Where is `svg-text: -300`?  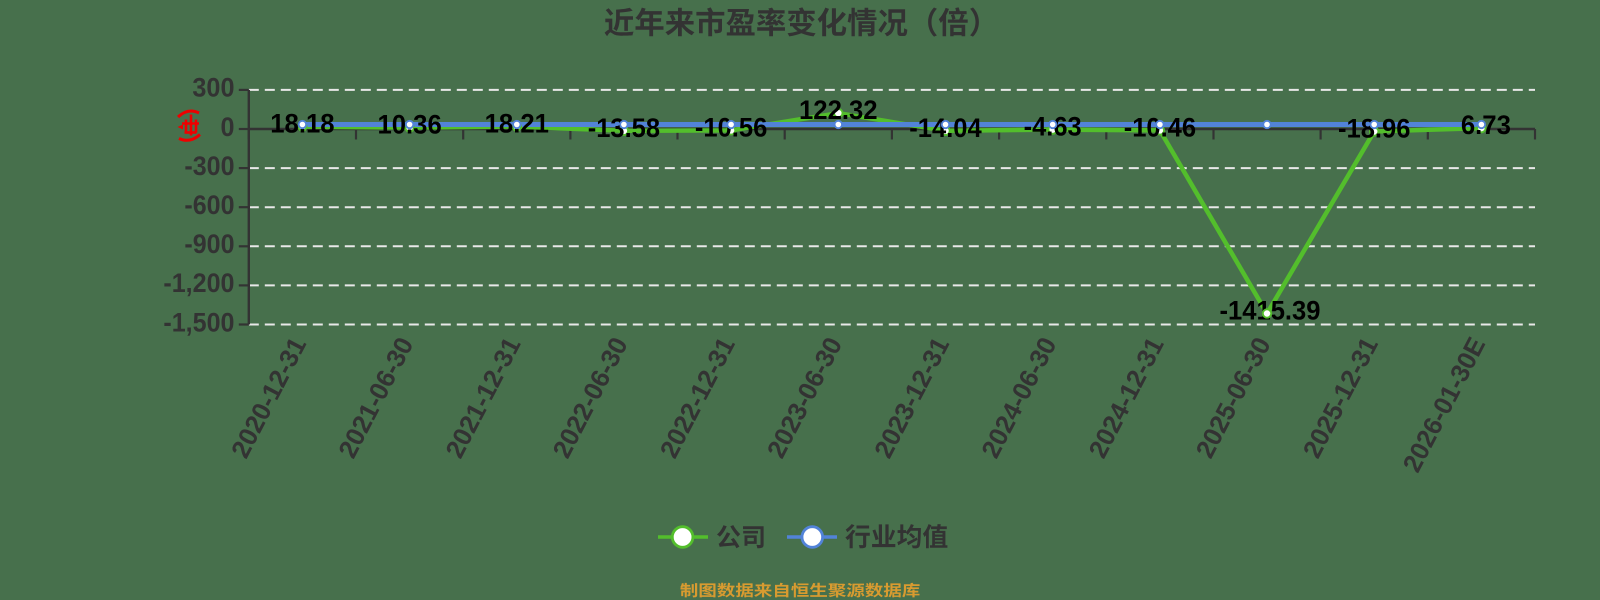
svg-text: -300 is located at coordinates (209, 166).